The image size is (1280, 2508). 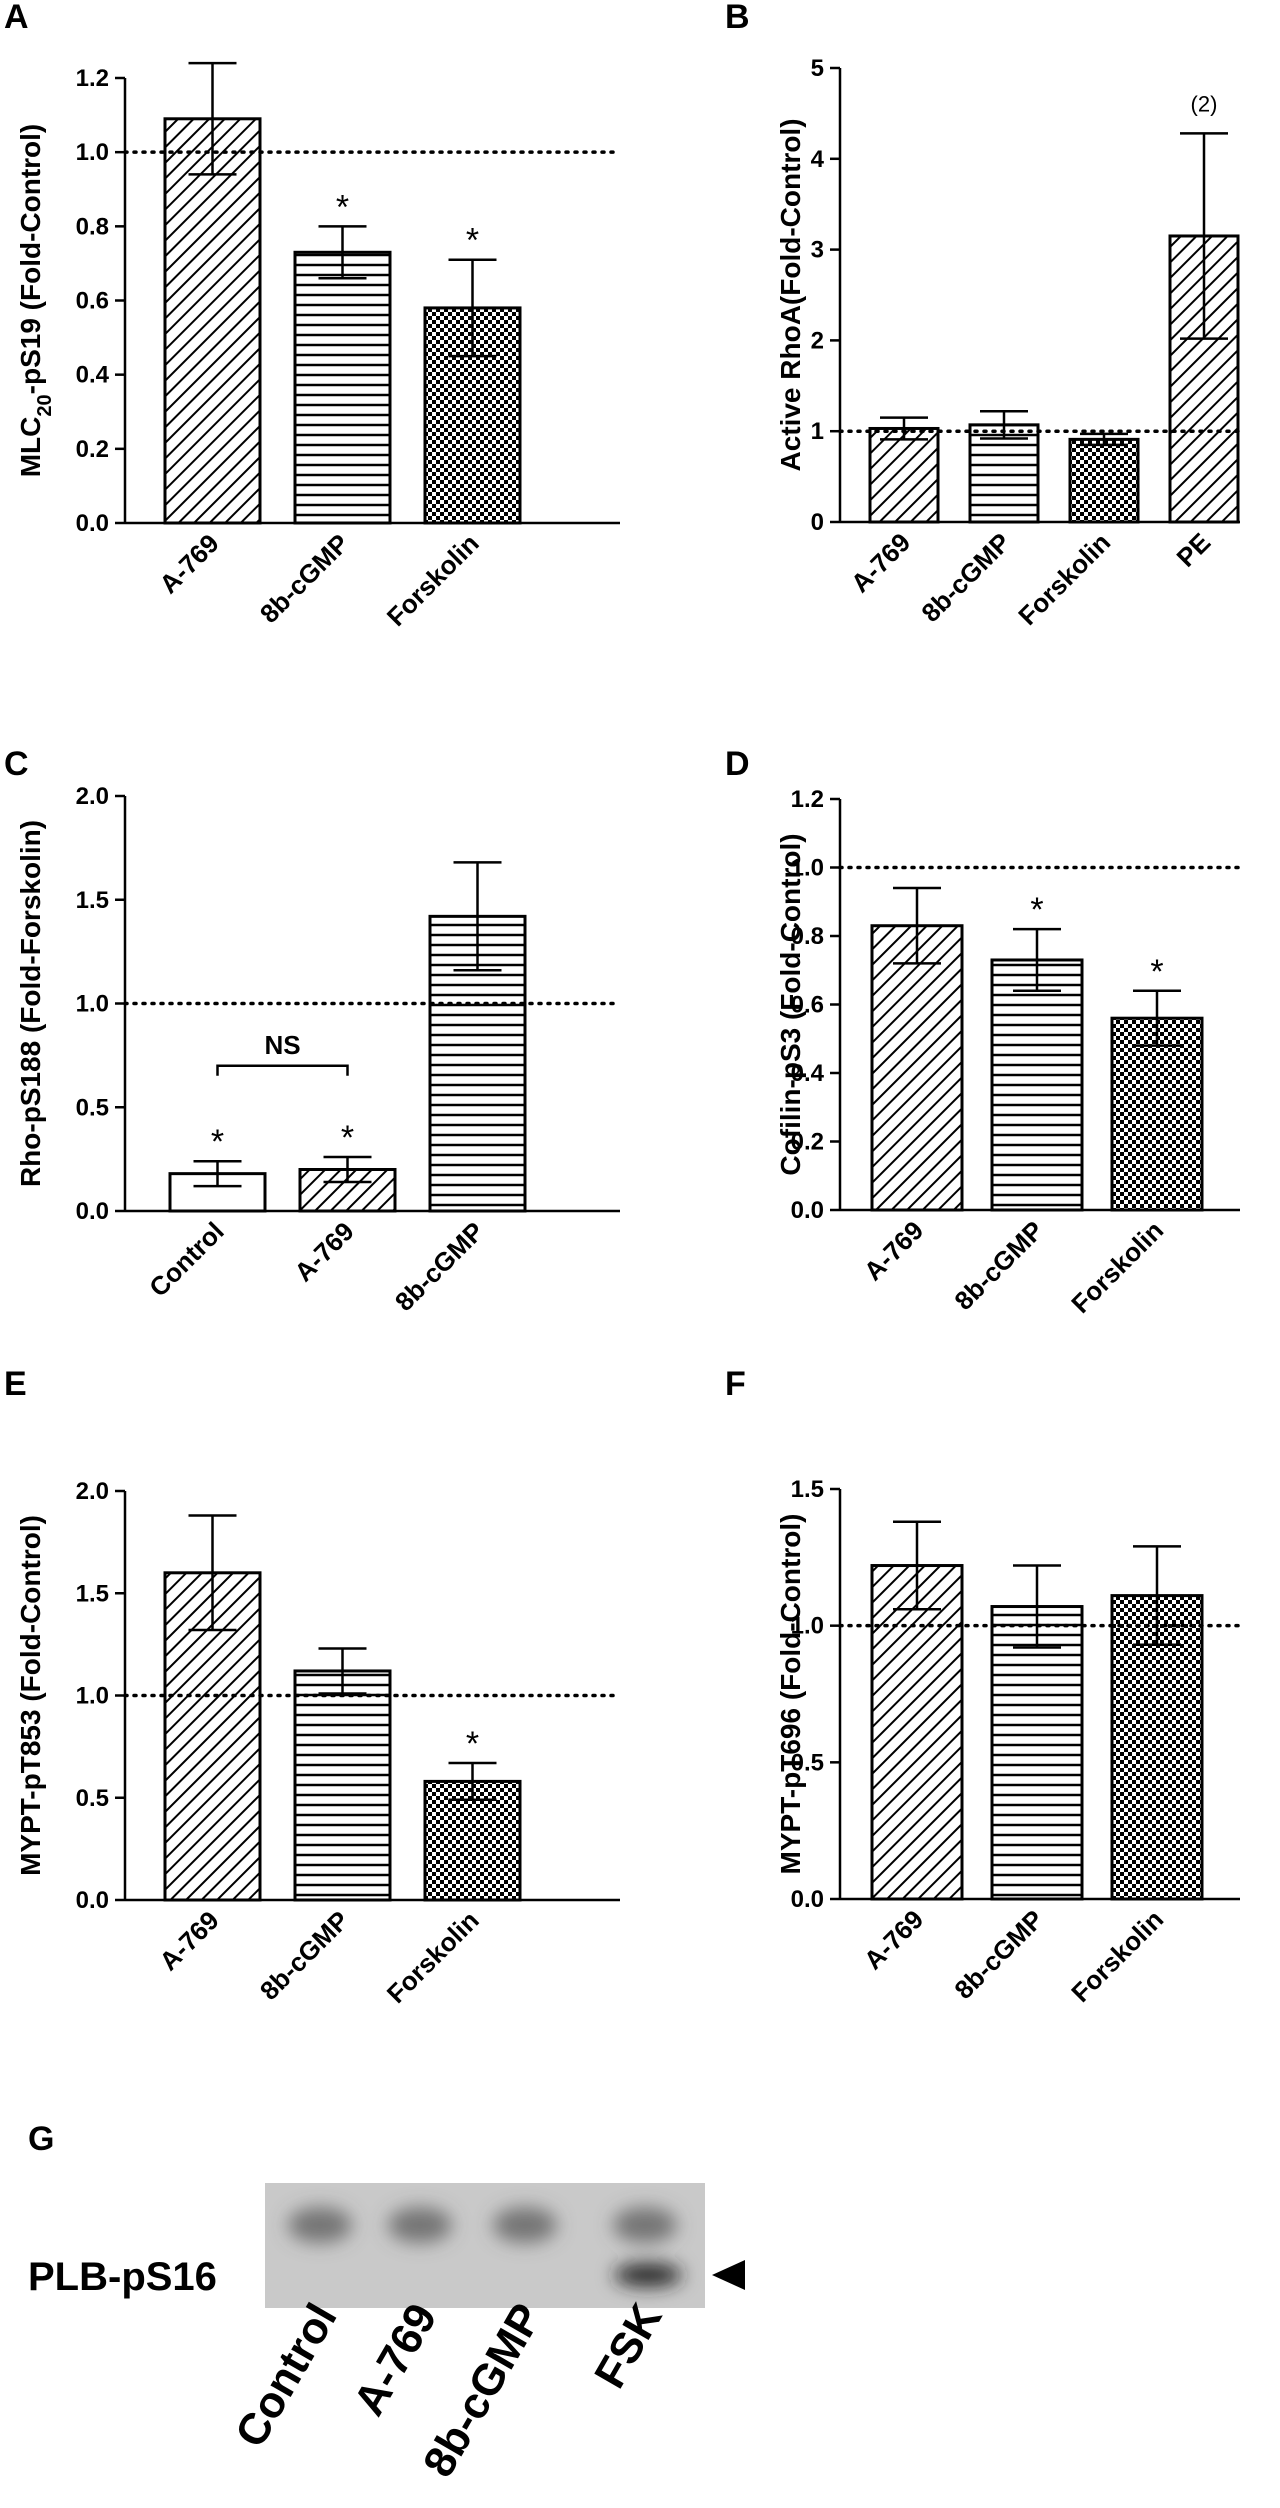 I want to click on x-tick-label: Control, so click(x=186, y=1259).